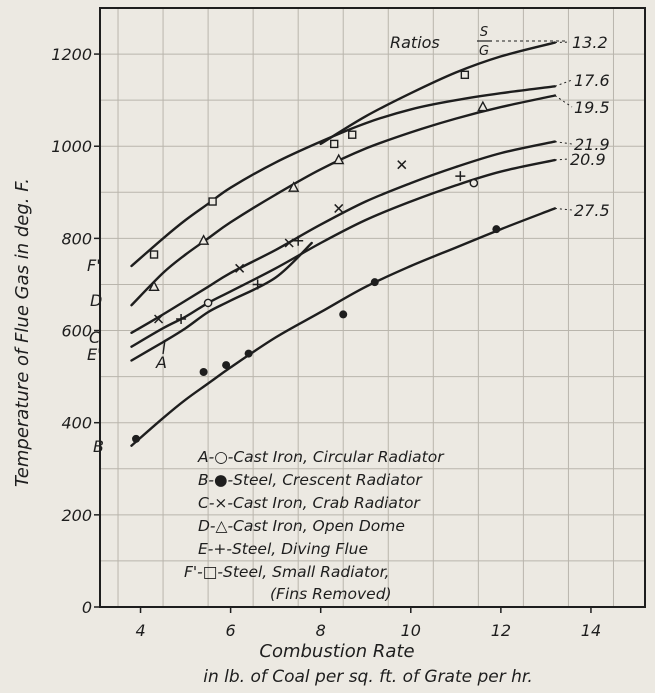 The width and height of the screenshot is (655, 693). What do you see at coordinates (94, 265) in the screenshot?
I see `curve-label-F': F'` at bounding box center [94, 265].